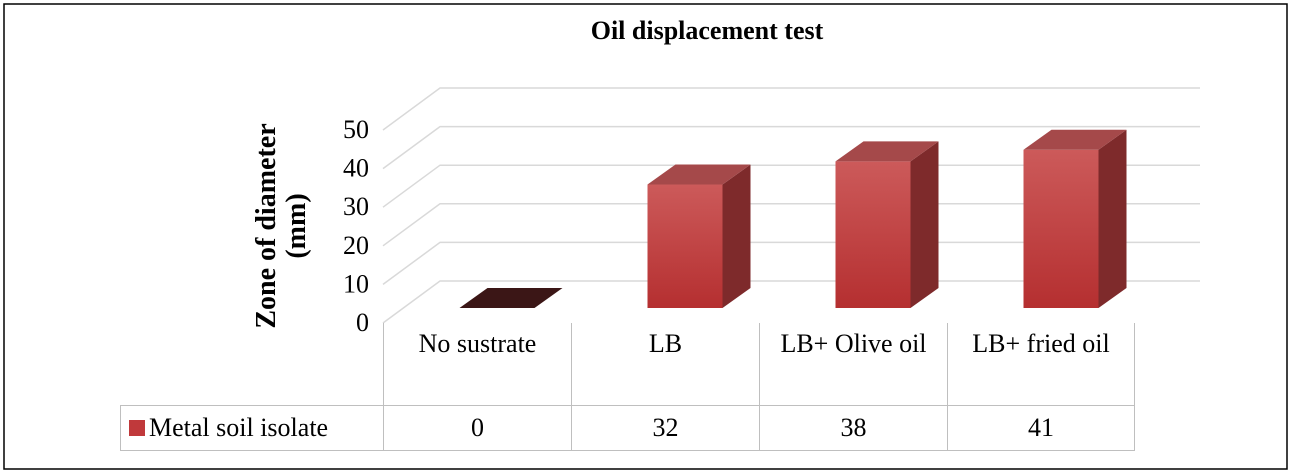 The height and width of the screenshot is (476, 1292). Describe the element at coordinates (281, 226) in the screenshot. I see `y-axis-label: Zone of diameter (mm)` at that location.